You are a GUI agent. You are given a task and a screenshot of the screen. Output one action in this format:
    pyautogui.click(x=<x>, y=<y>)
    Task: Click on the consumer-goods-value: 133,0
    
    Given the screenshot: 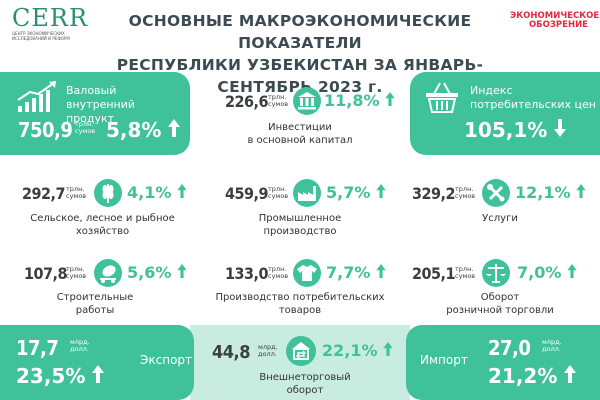 What is the action you would take?
    pyautogui.click(x=247, y=273)
    